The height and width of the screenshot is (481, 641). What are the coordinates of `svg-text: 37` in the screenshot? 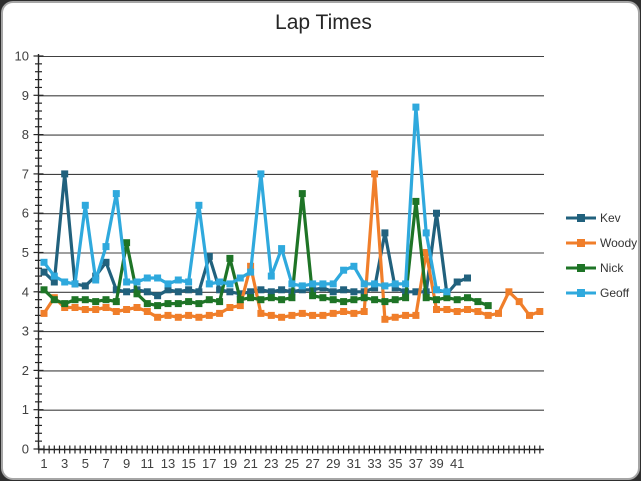 It's located at (416, 463).